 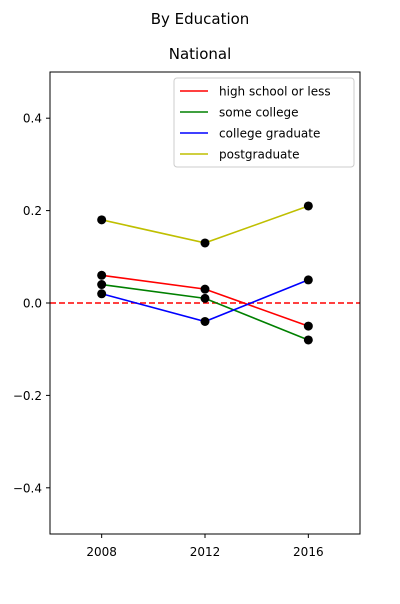 What do you see at coordinates (275, 92) in the screenshot?
I see `legend-label: high school or less` at bounding box center [275, 92].